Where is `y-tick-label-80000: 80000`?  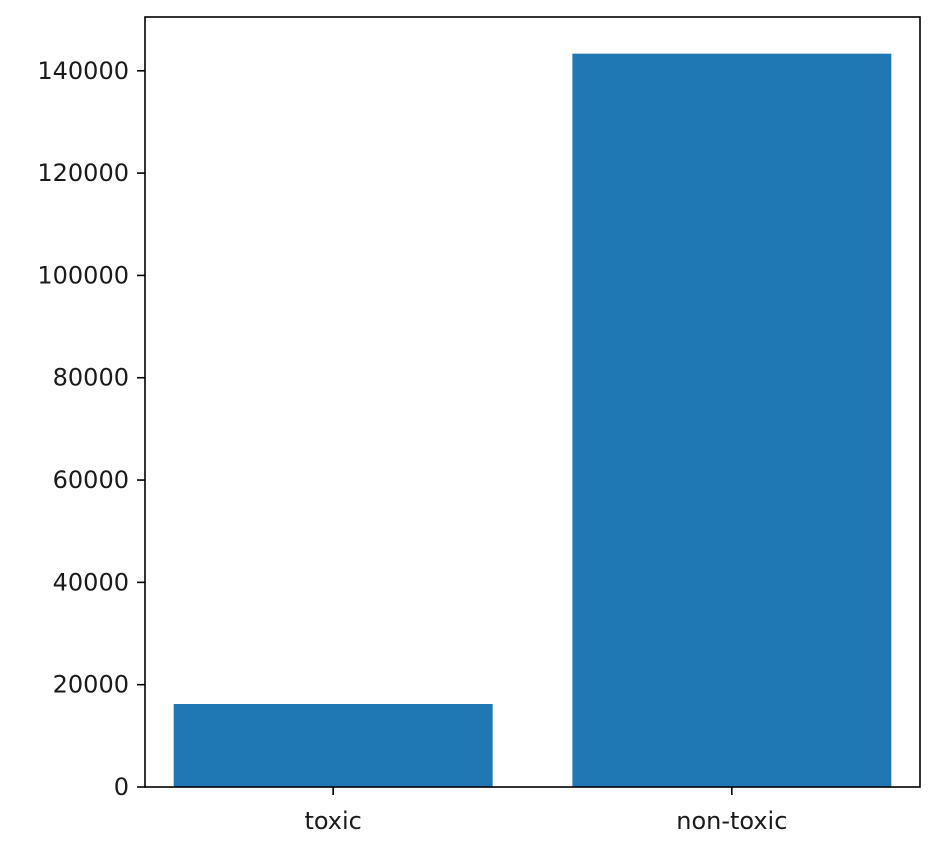
y-tick-label-80000: 80000 is located at coordinates (91, 378).